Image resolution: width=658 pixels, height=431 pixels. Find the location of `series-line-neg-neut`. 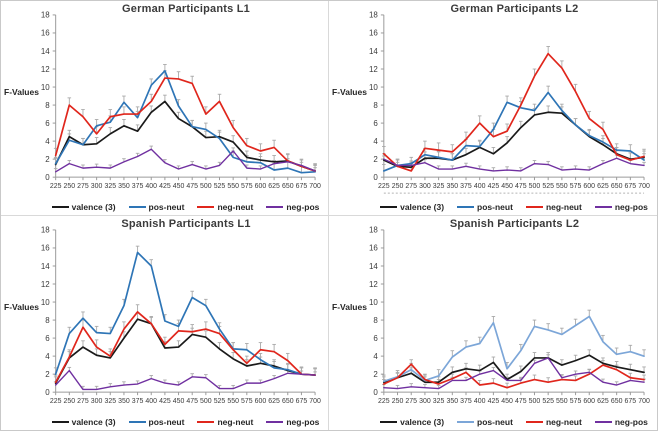

series-line-neg-neut is located at coordinates (513, 112).